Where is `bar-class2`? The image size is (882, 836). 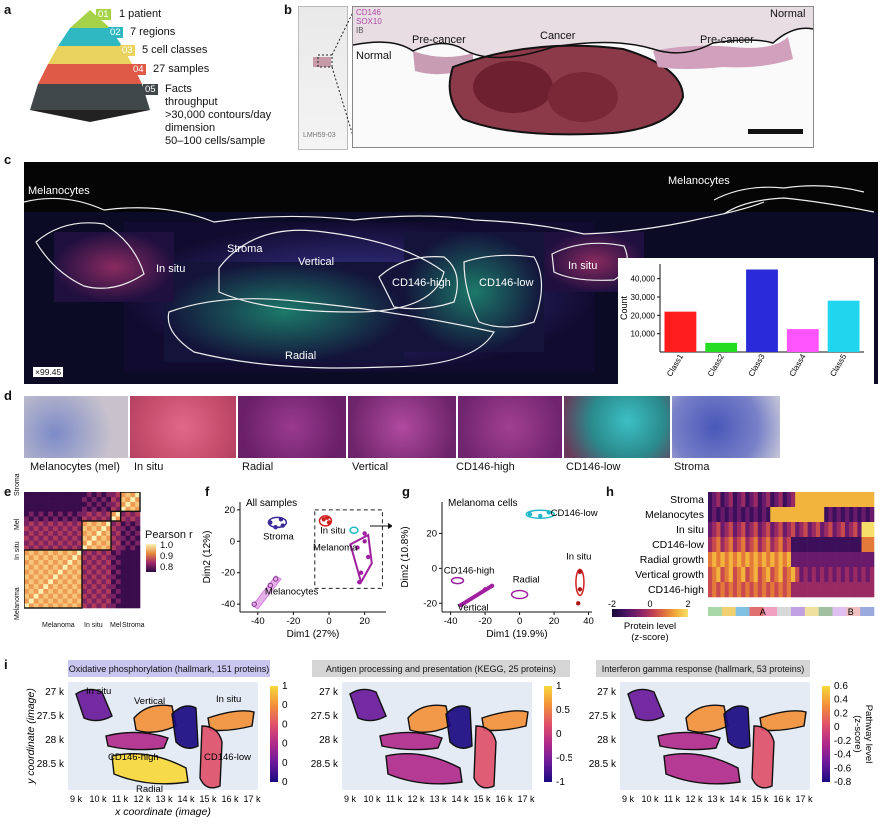 bar-class2 is located at coordinates (721, 347).